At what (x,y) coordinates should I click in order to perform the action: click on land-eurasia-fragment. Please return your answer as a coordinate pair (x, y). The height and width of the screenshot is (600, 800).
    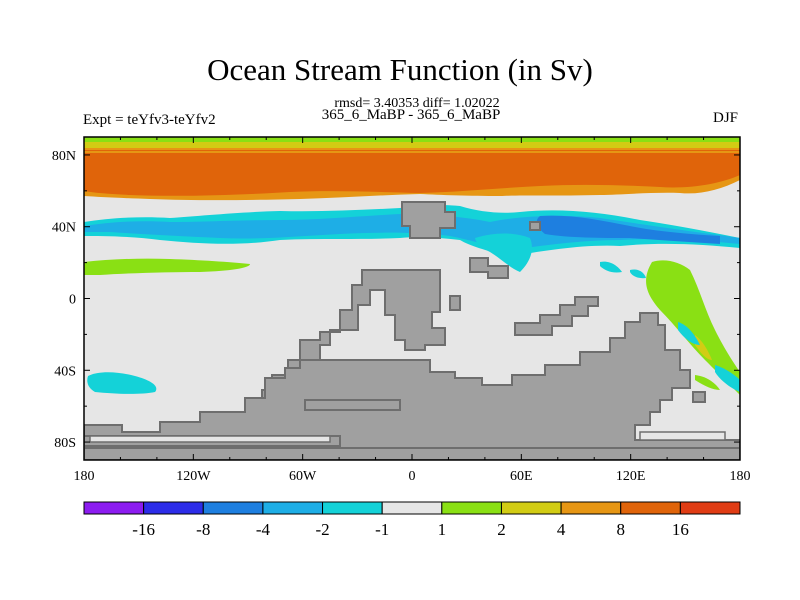
    Looking at the image, I should click on (556, 316).